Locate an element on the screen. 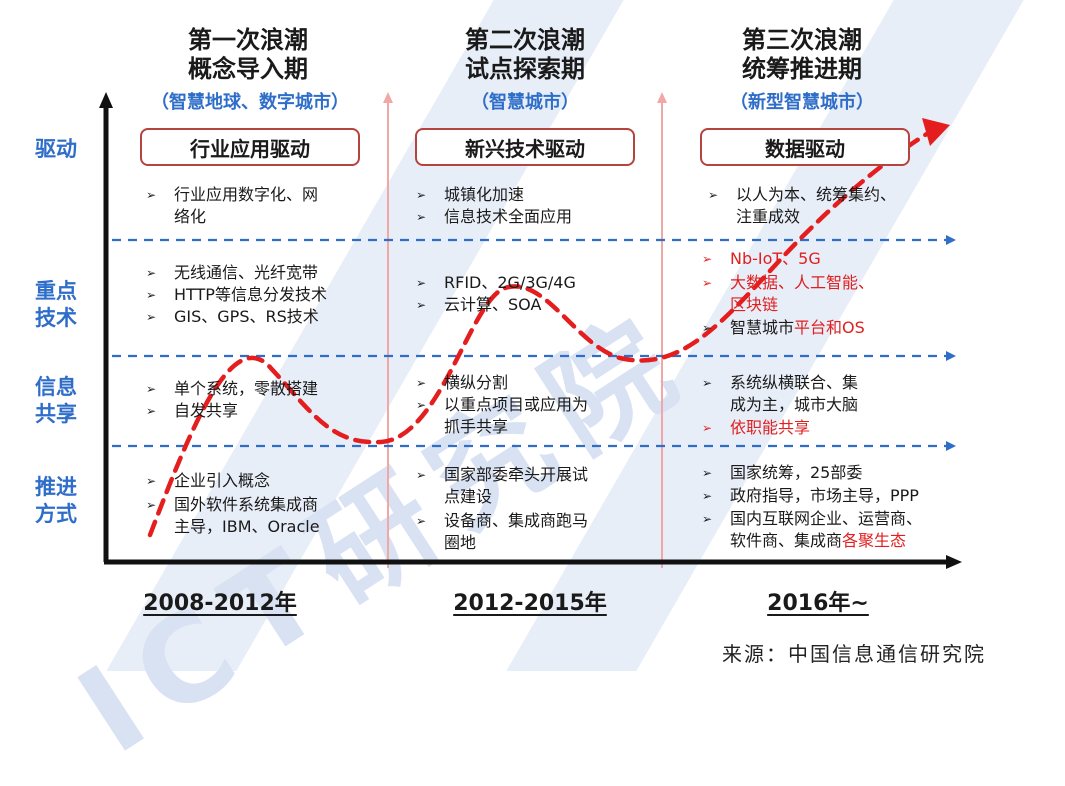 The height and width of the screenshot is (786, 1065). bullet-item: ➢ 单个系统，零散搭建 is located at coordinates (266, 389).